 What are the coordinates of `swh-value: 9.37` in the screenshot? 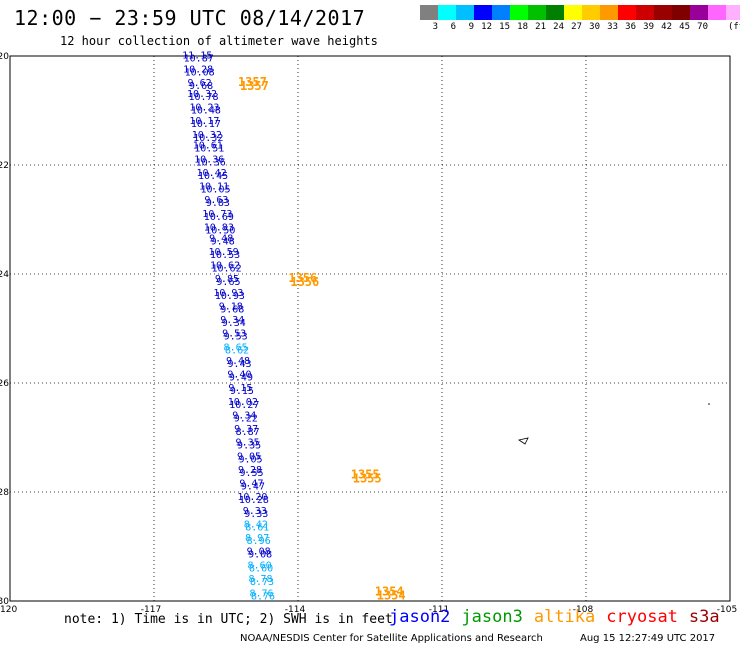 It's located at (246, 429).